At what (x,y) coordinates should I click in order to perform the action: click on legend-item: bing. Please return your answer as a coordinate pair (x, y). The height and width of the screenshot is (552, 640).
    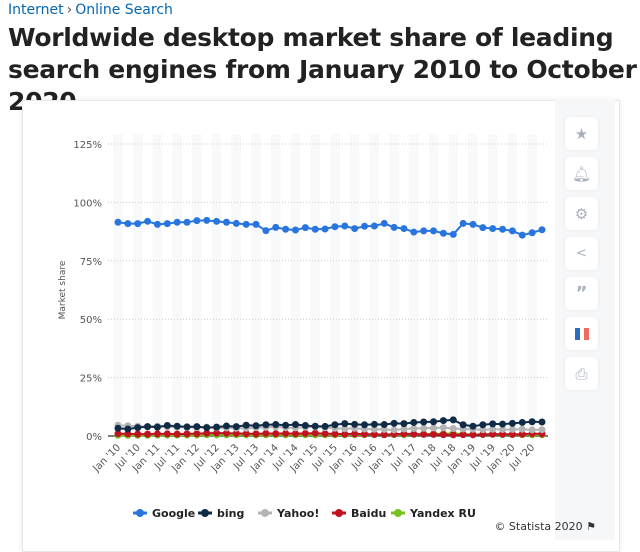
    Looking at the image, I should click on (221, 513).